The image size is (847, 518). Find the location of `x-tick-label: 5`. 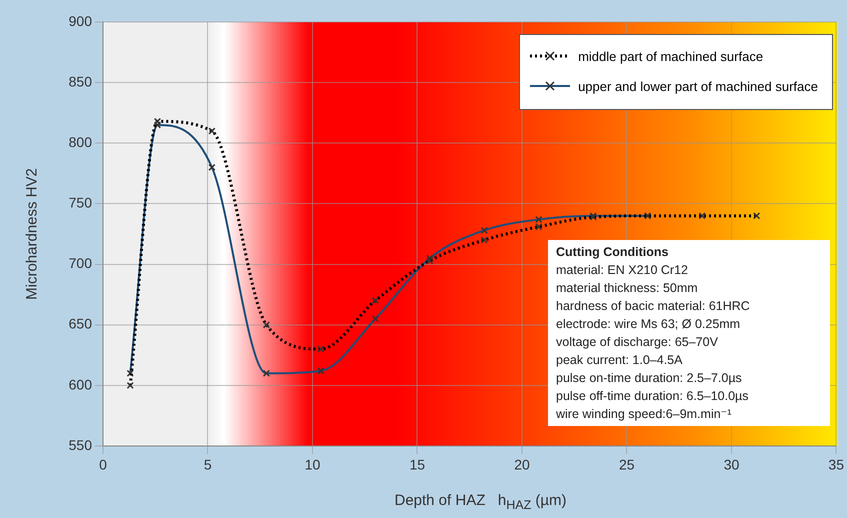

x-tick-label: 5 is located at coordinates (208, 464).